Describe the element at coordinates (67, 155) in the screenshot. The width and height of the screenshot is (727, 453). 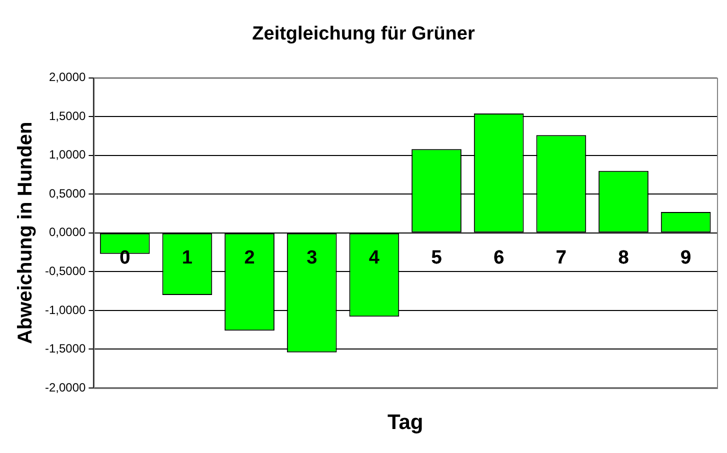
I see `y-tick-label: 1,0000` at that location.